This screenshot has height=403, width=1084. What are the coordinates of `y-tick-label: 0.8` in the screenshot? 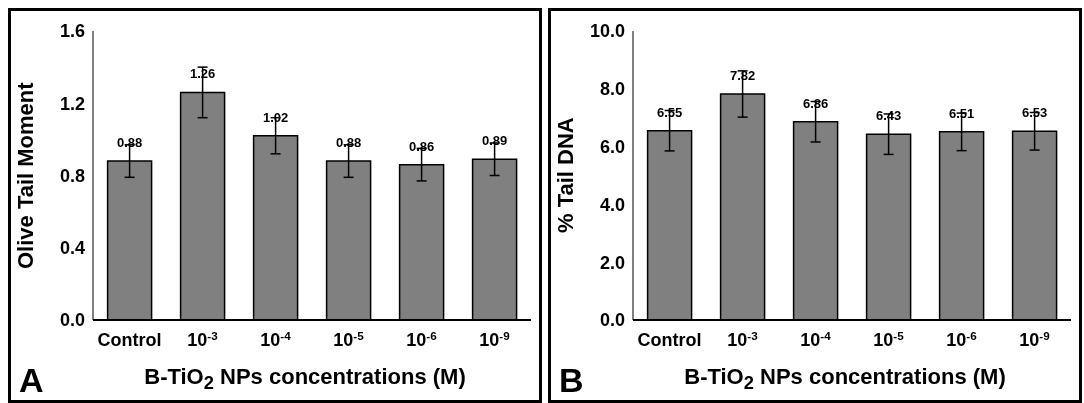 It's located at (72, 175).